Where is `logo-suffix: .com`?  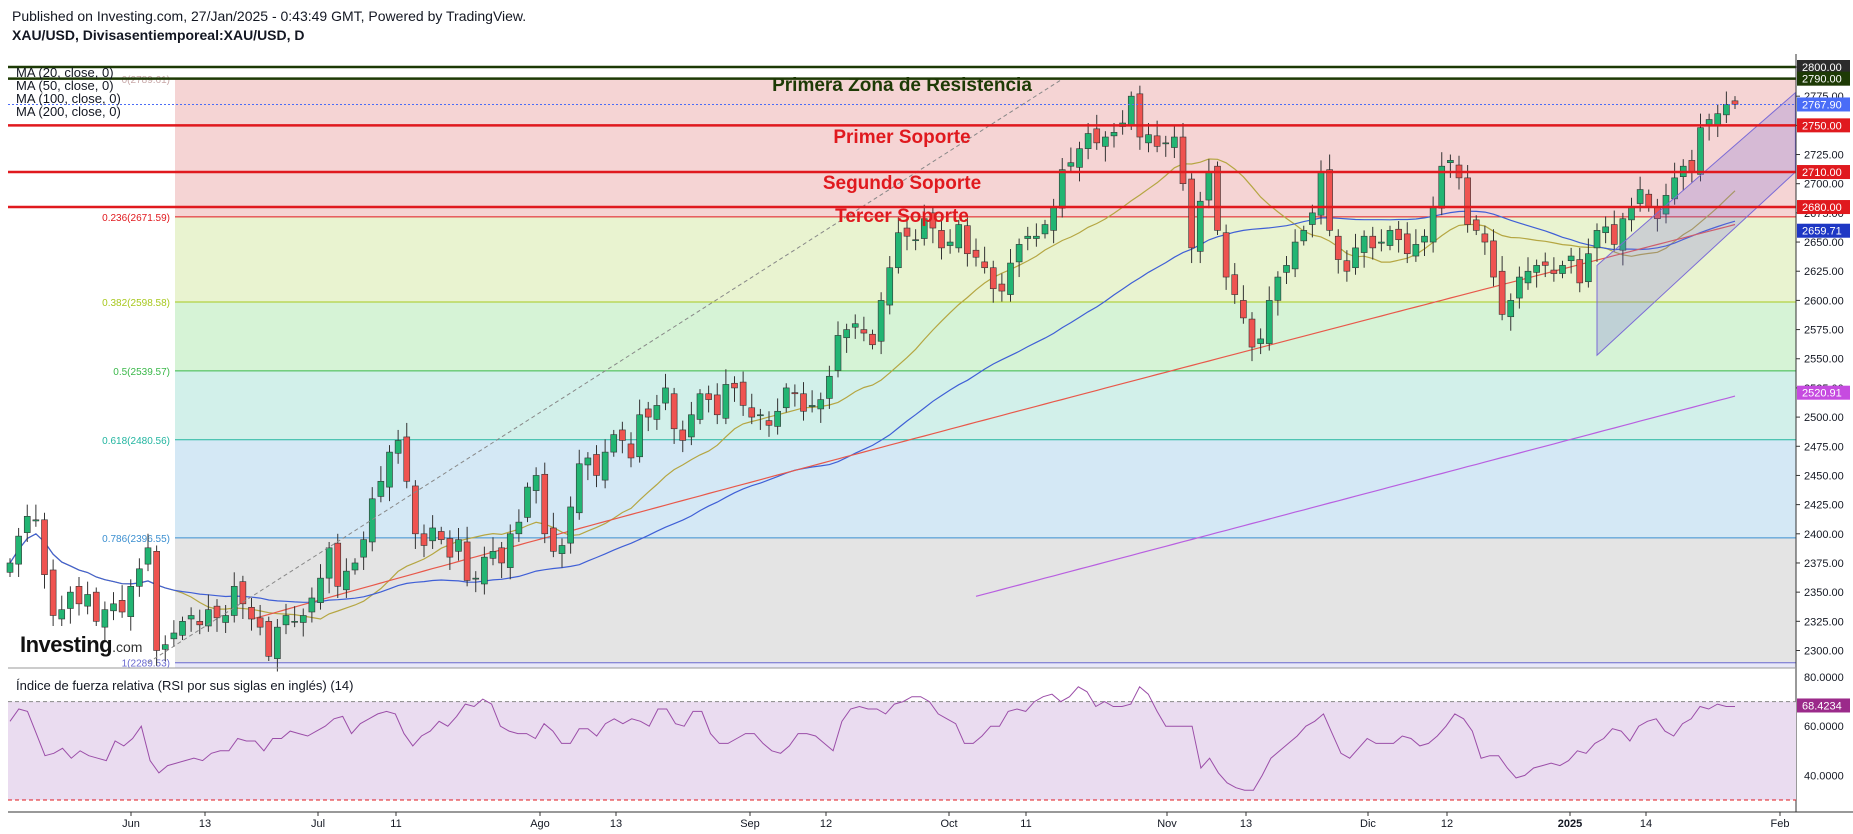
logo-suffix: .com is located at coordinates (127, 647).